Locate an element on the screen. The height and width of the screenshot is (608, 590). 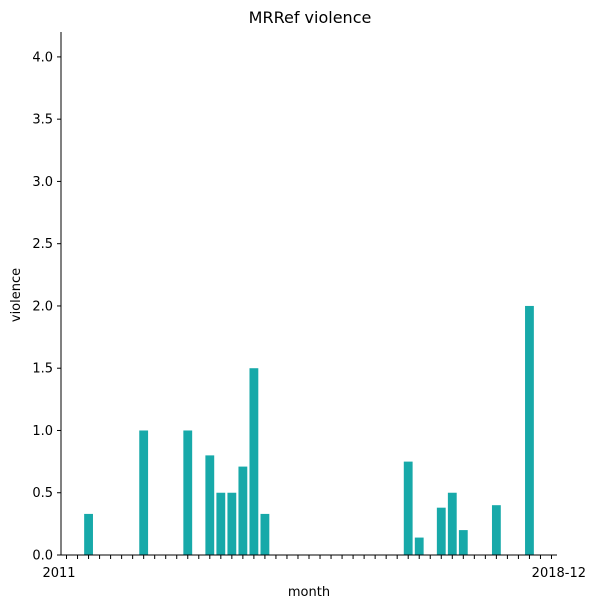
y-tick-label: 4.0 is located at coordinates (42, 57).